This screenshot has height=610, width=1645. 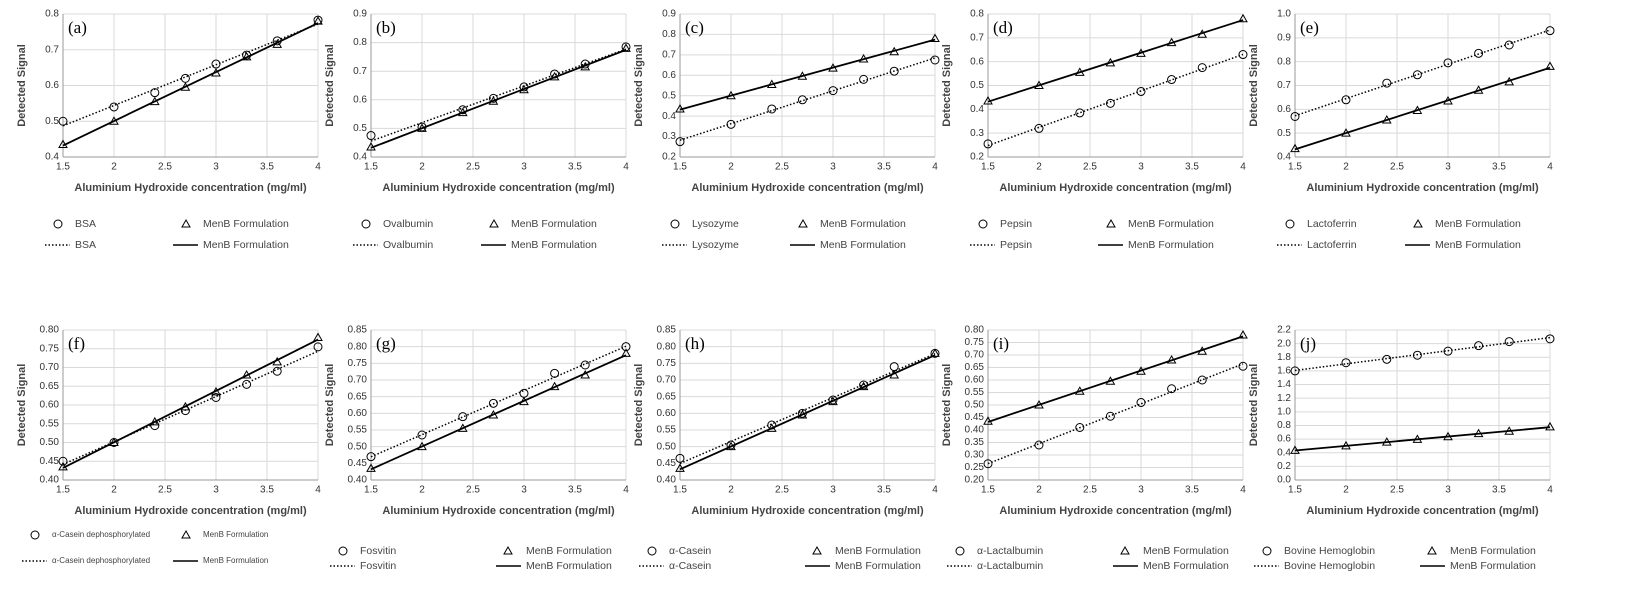 What do you see at coordinates (1284, 480) in the screenshot?
I see `y-tick-label: 0.0` at bounding box center [1284, 480].